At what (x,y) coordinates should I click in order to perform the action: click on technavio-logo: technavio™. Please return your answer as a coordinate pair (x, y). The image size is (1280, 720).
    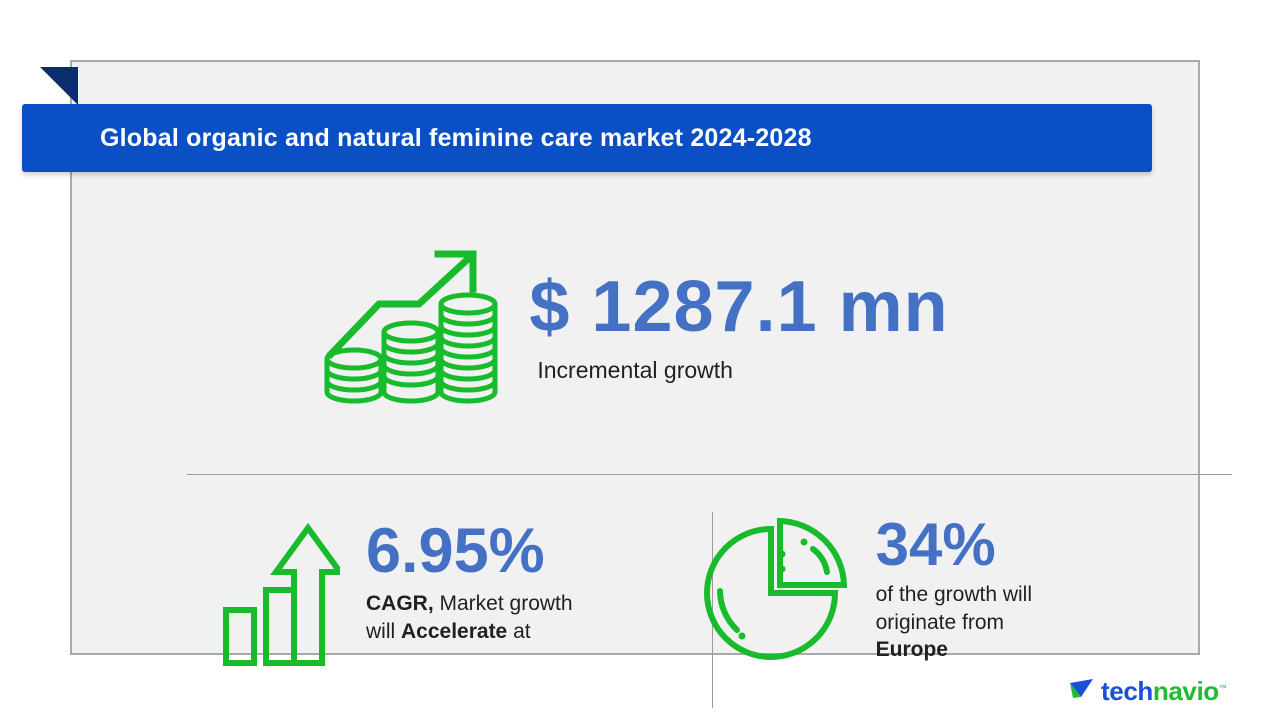
    Looking at the image, I should click on (1148, 691).